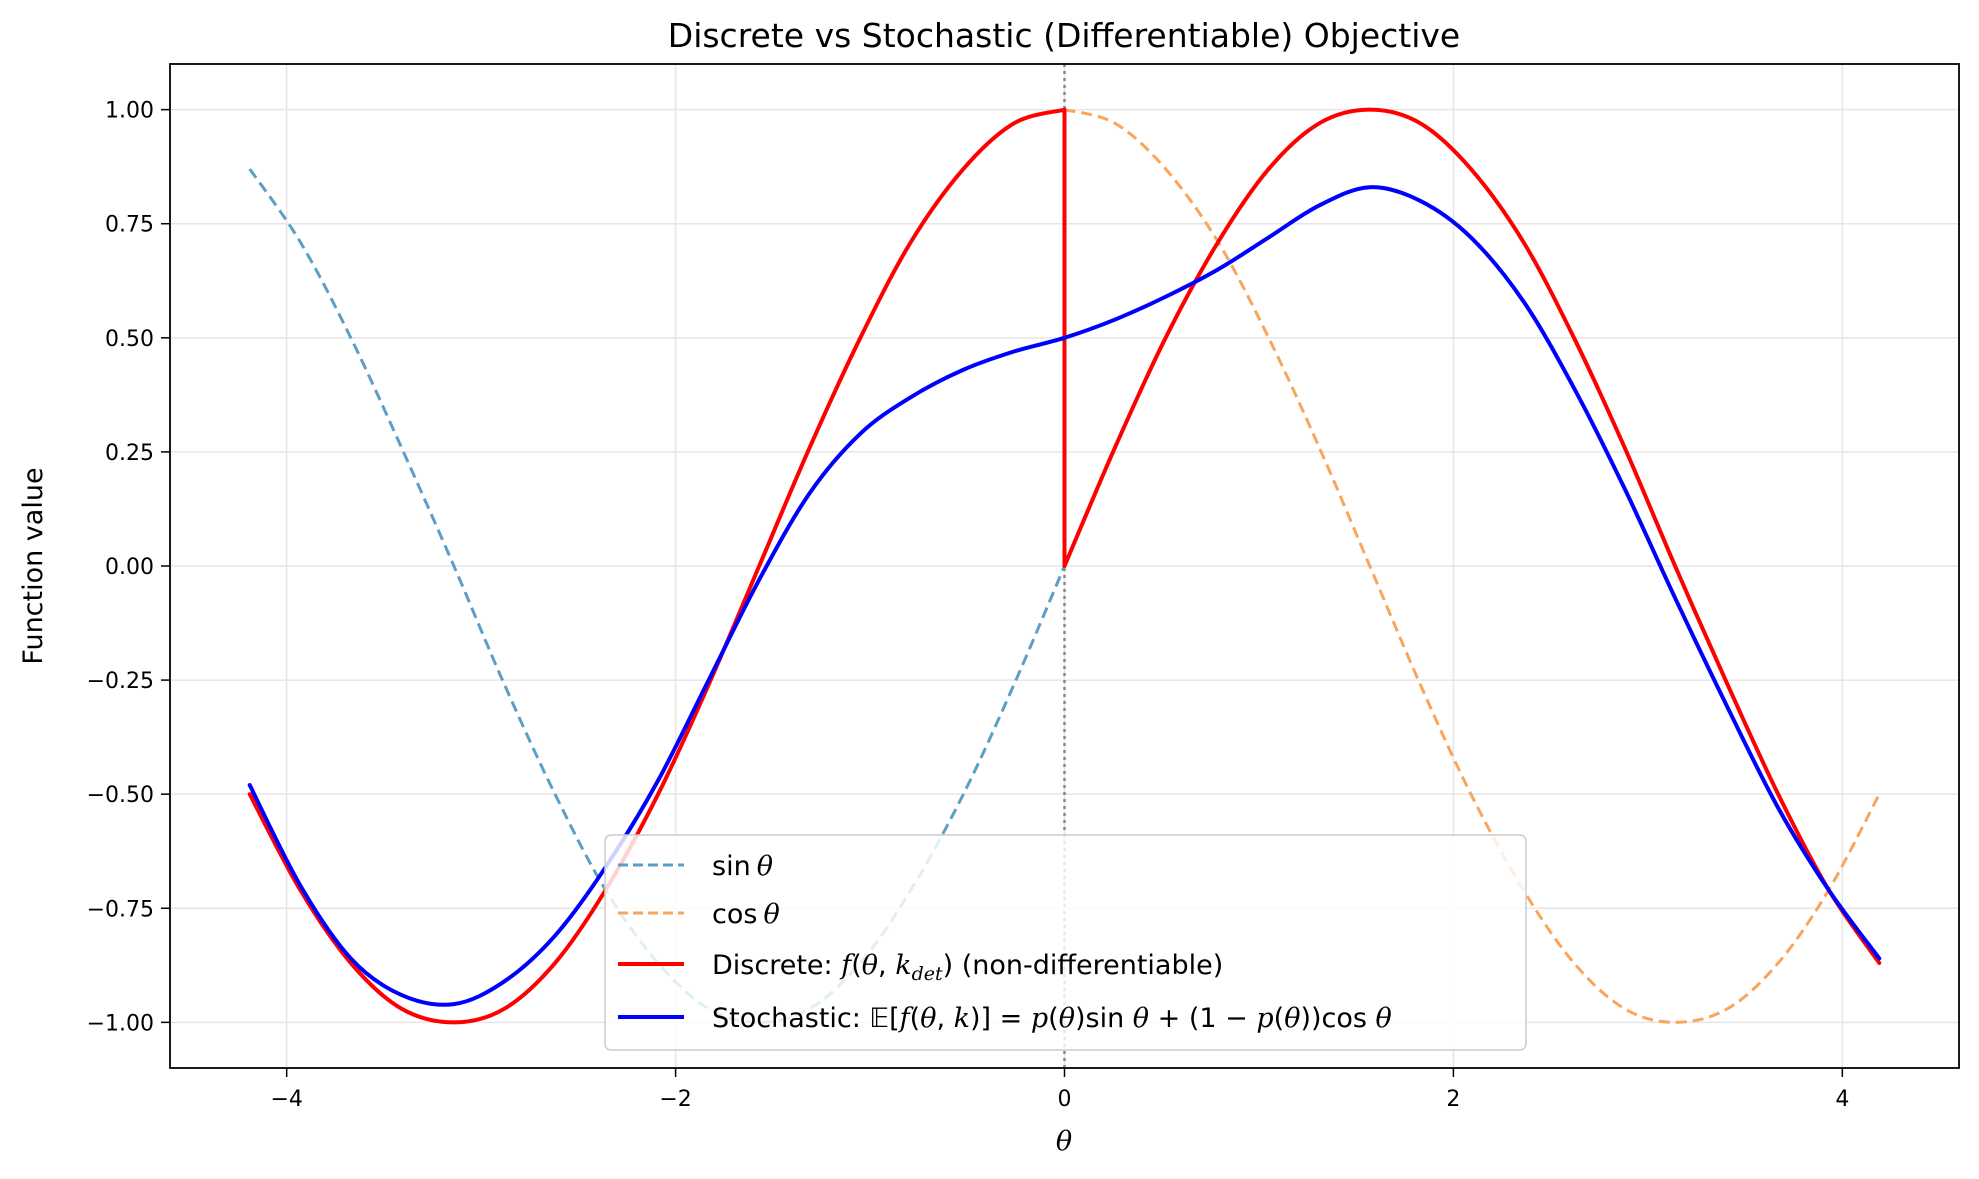 This screenshot has height=1179, width=1979. What do you see at coordinates (120, 795) in the screenshot?
I see `y-tick-label: −0.50` at bounding box center [120, 795].